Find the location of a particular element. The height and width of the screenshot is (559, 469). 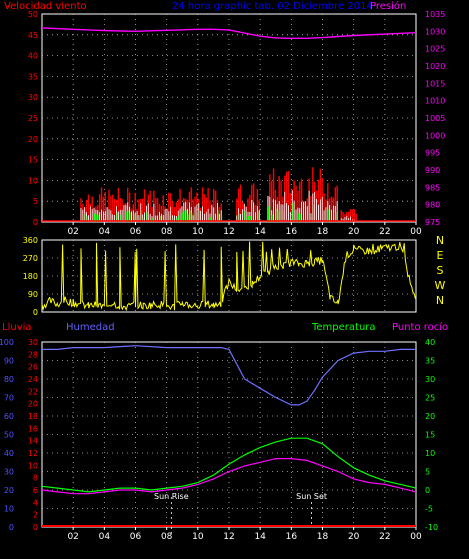

temperature-axis-tick-label: 5 is located at coordinates (427, 472).